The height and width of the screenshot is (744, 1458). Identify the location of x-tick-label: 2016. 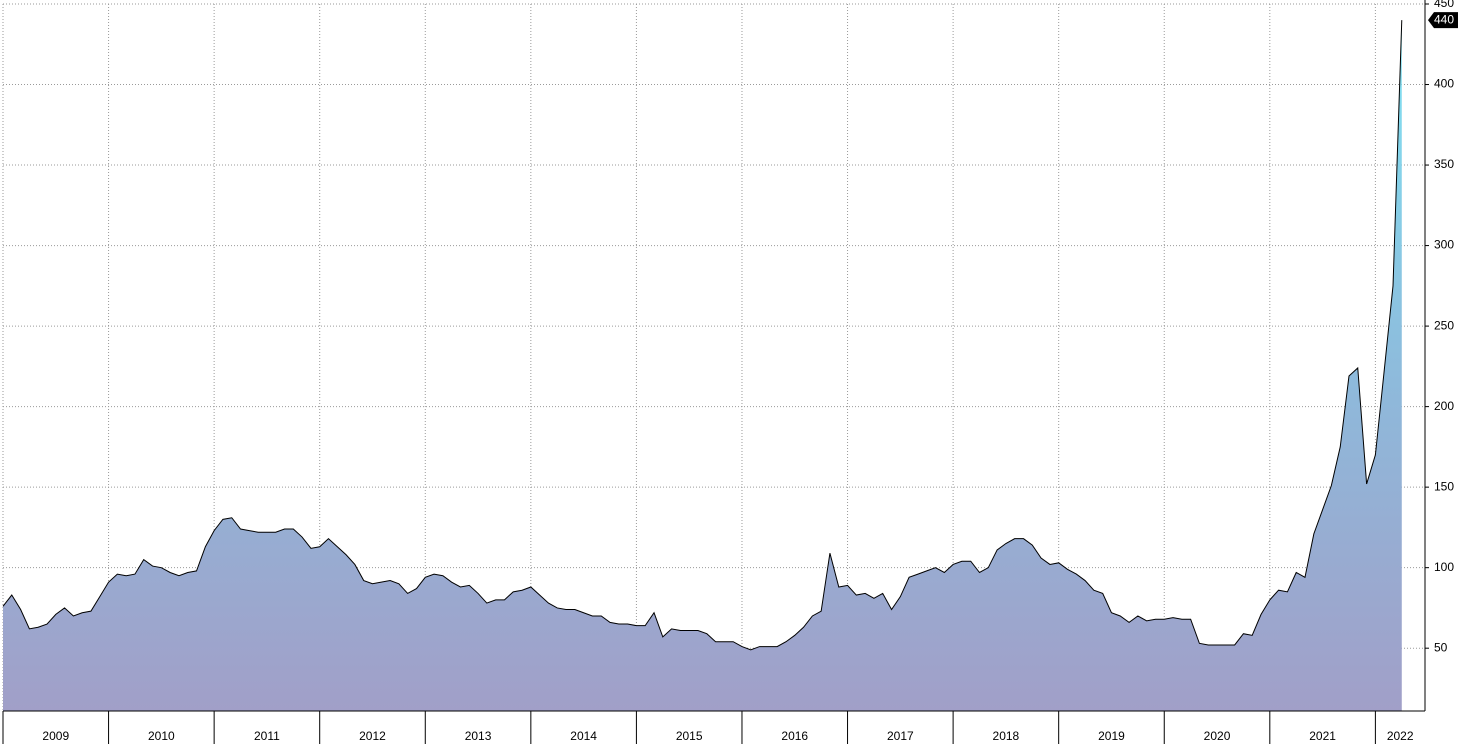
(794, 736).